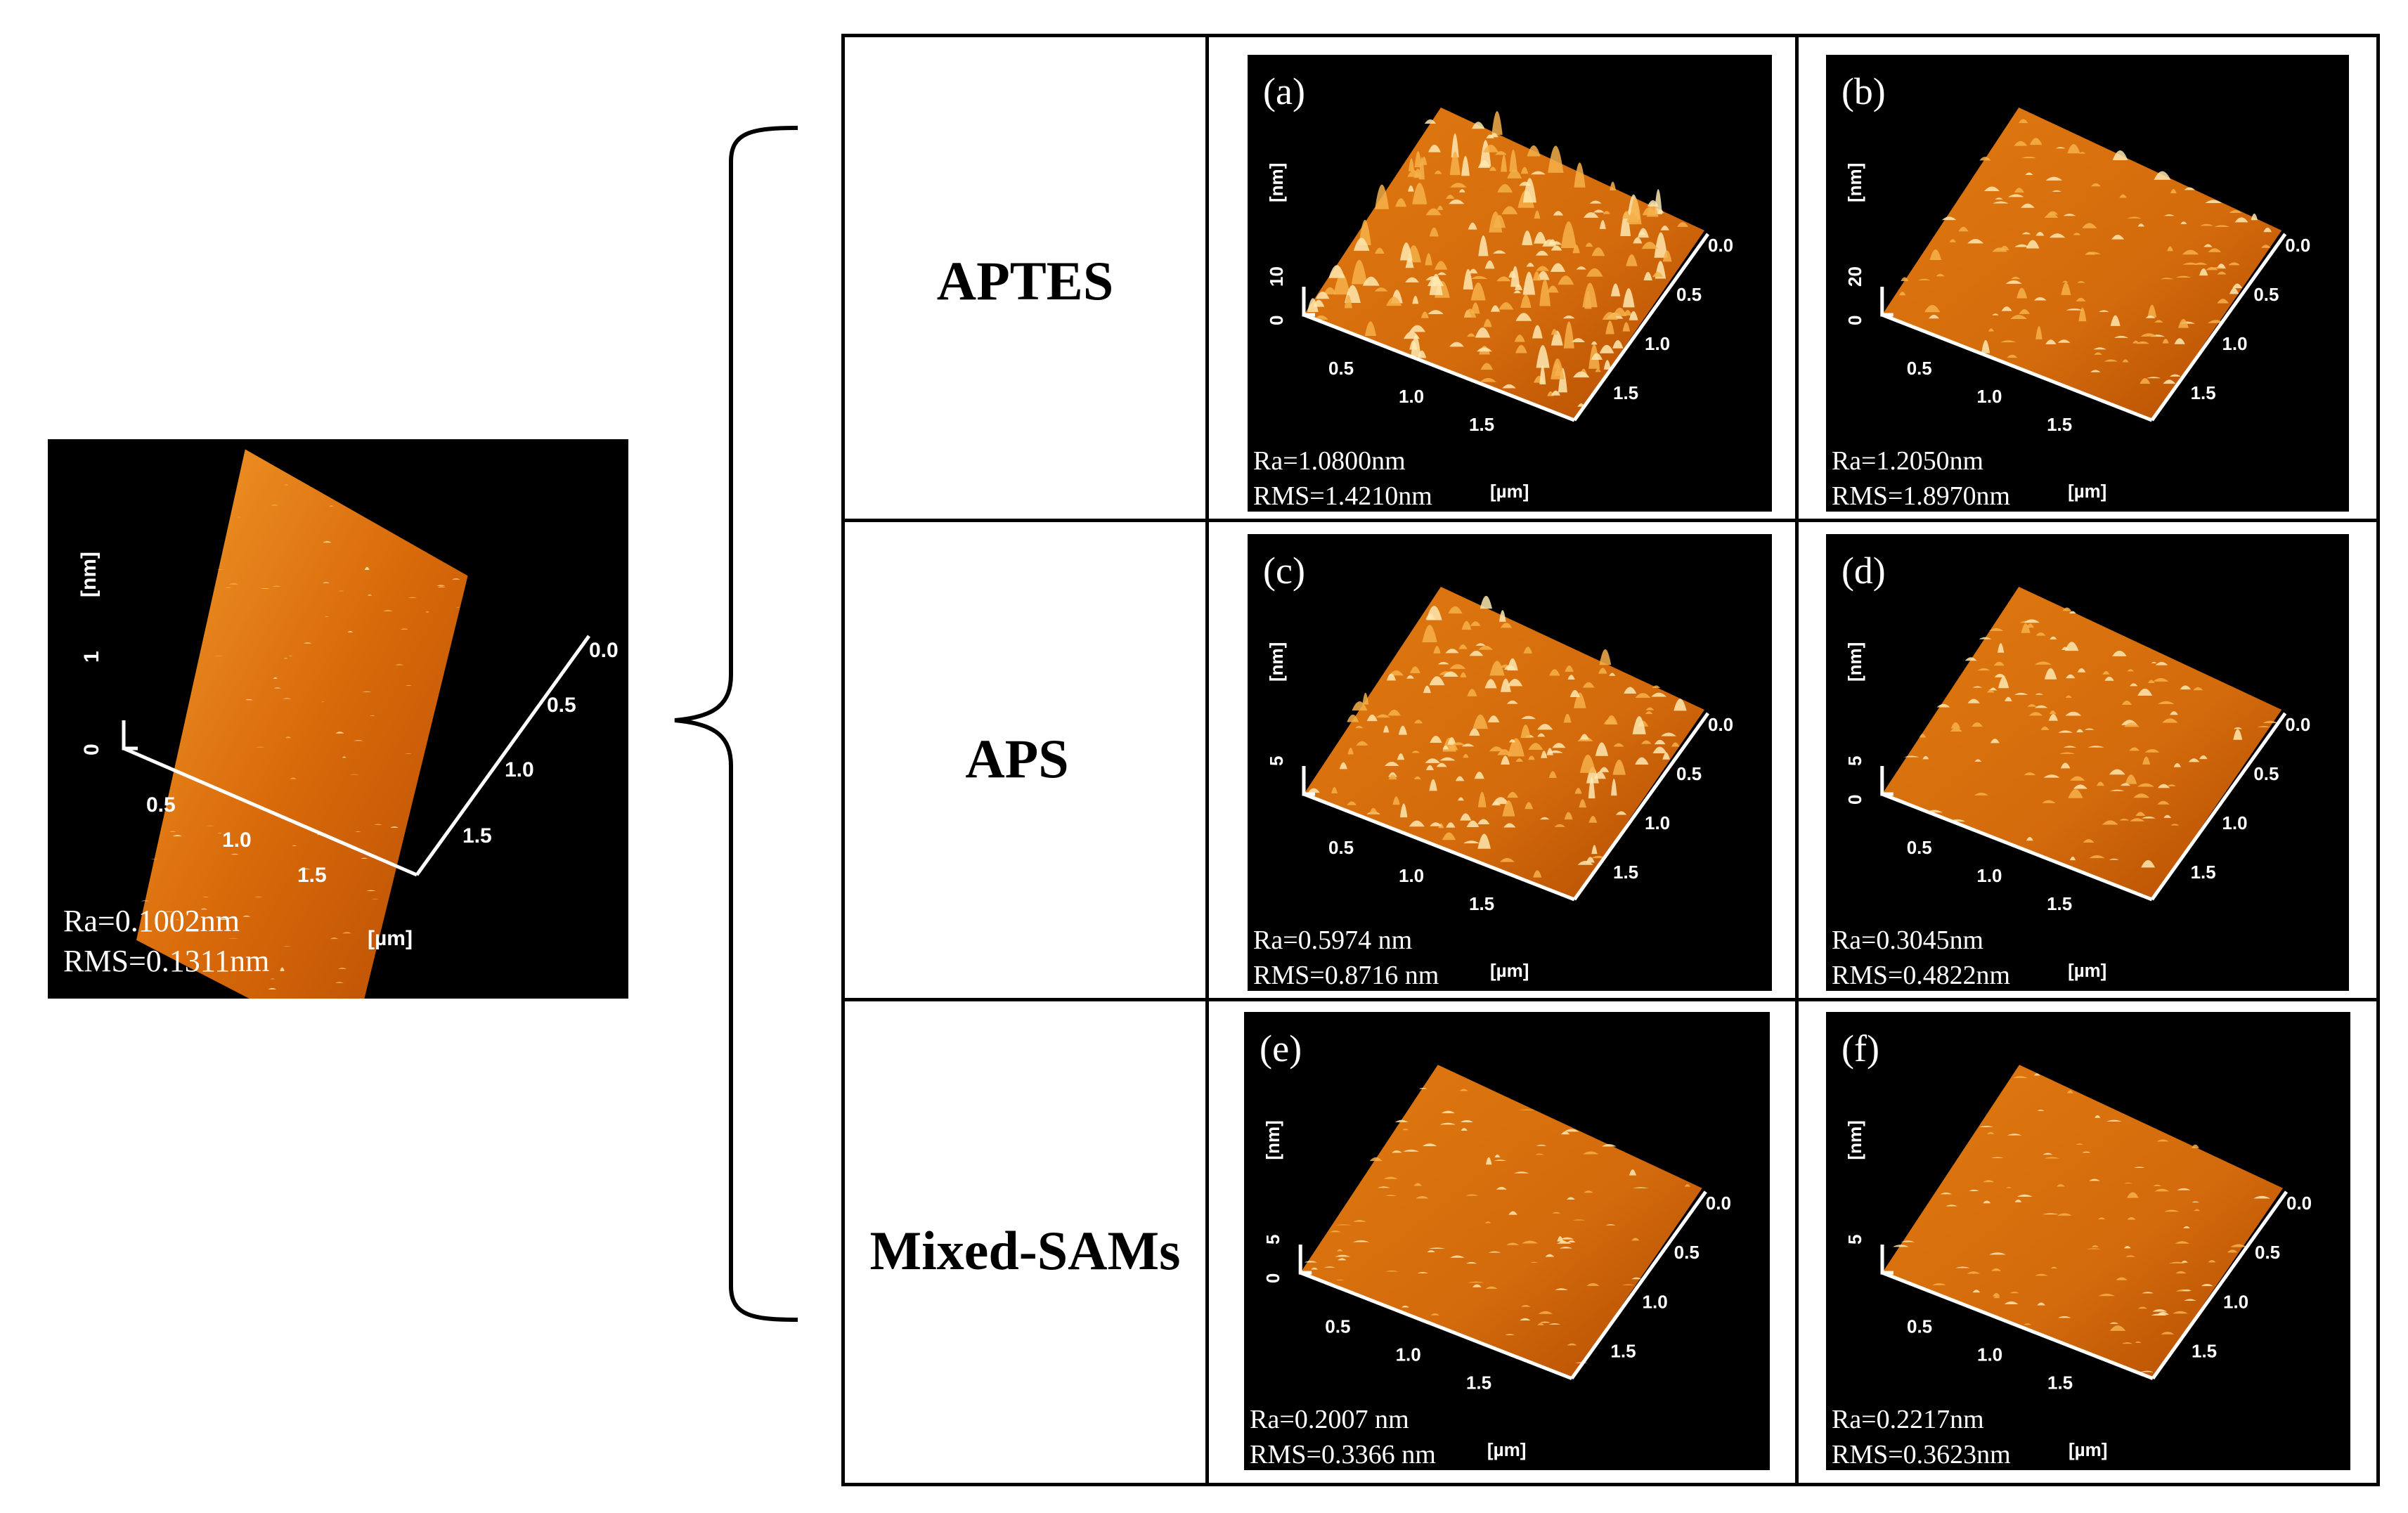 The width and height of the screenshot is (2408, 1513). I want to click on x-tick: 1.0, so click(237, 840).